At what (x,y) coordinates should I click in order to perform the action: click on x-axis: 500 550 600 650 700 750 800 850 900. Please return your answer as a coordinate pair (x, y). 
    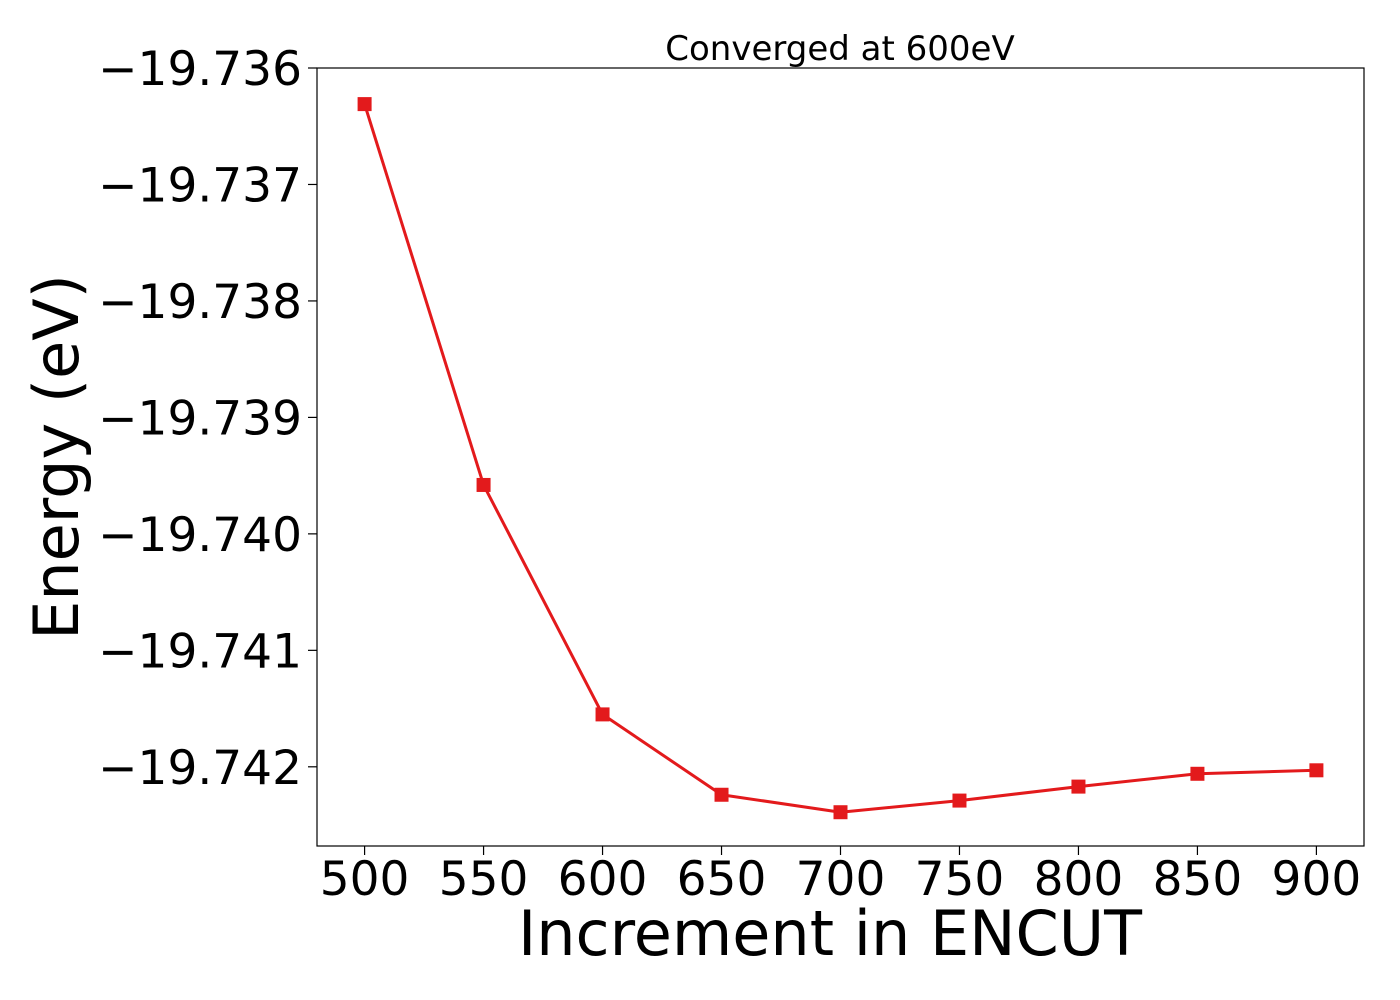
    Looking at the image, I should click on (841, 876).